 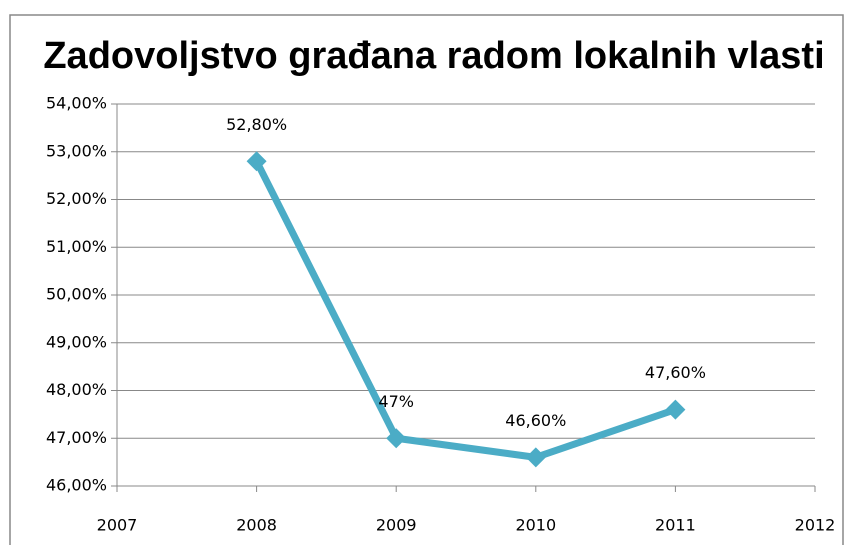 I want to click on data-label: 47%, so click(x=396, y=401).